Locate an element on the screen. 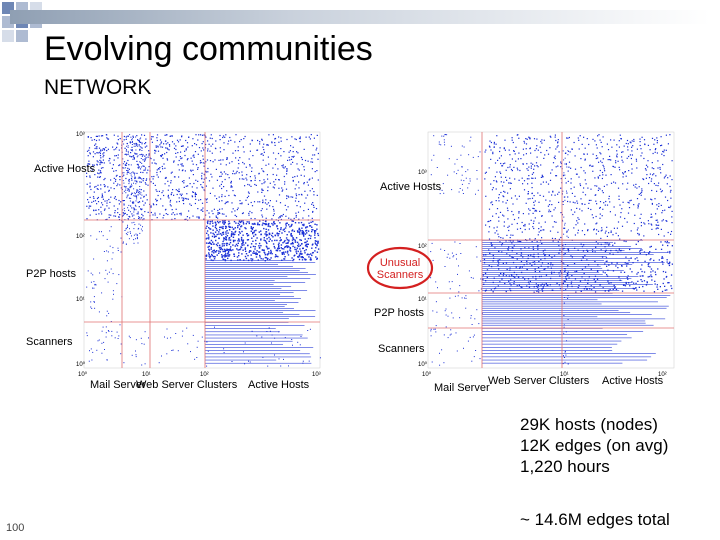 The image size is (720, 540). right-tick-y-0: 10⁰ is located at coordinates (423, 364).